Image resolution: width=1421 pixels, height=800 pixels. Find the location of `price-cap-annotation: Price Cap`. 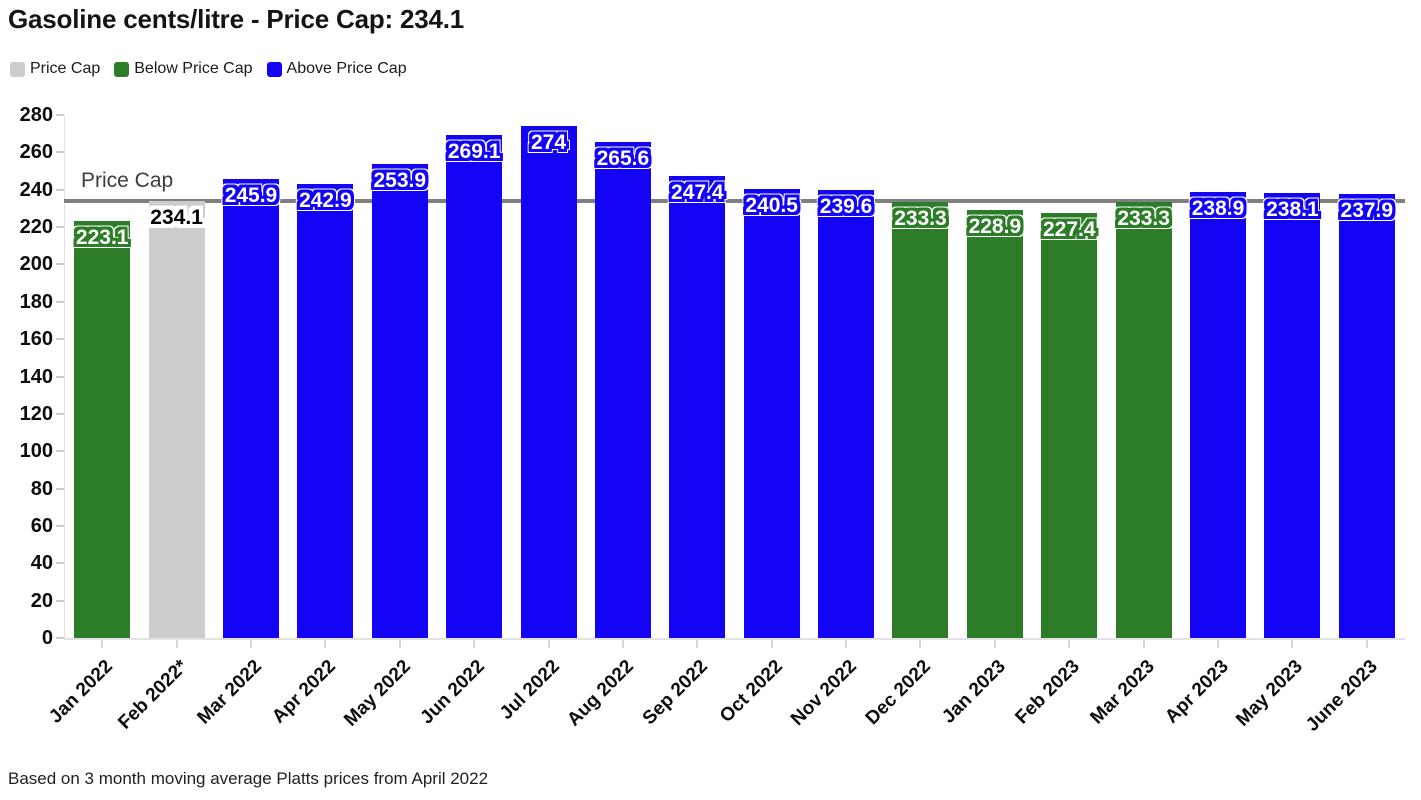

price-cap-annotation: Price Cap is located at coordinates (127, 180).